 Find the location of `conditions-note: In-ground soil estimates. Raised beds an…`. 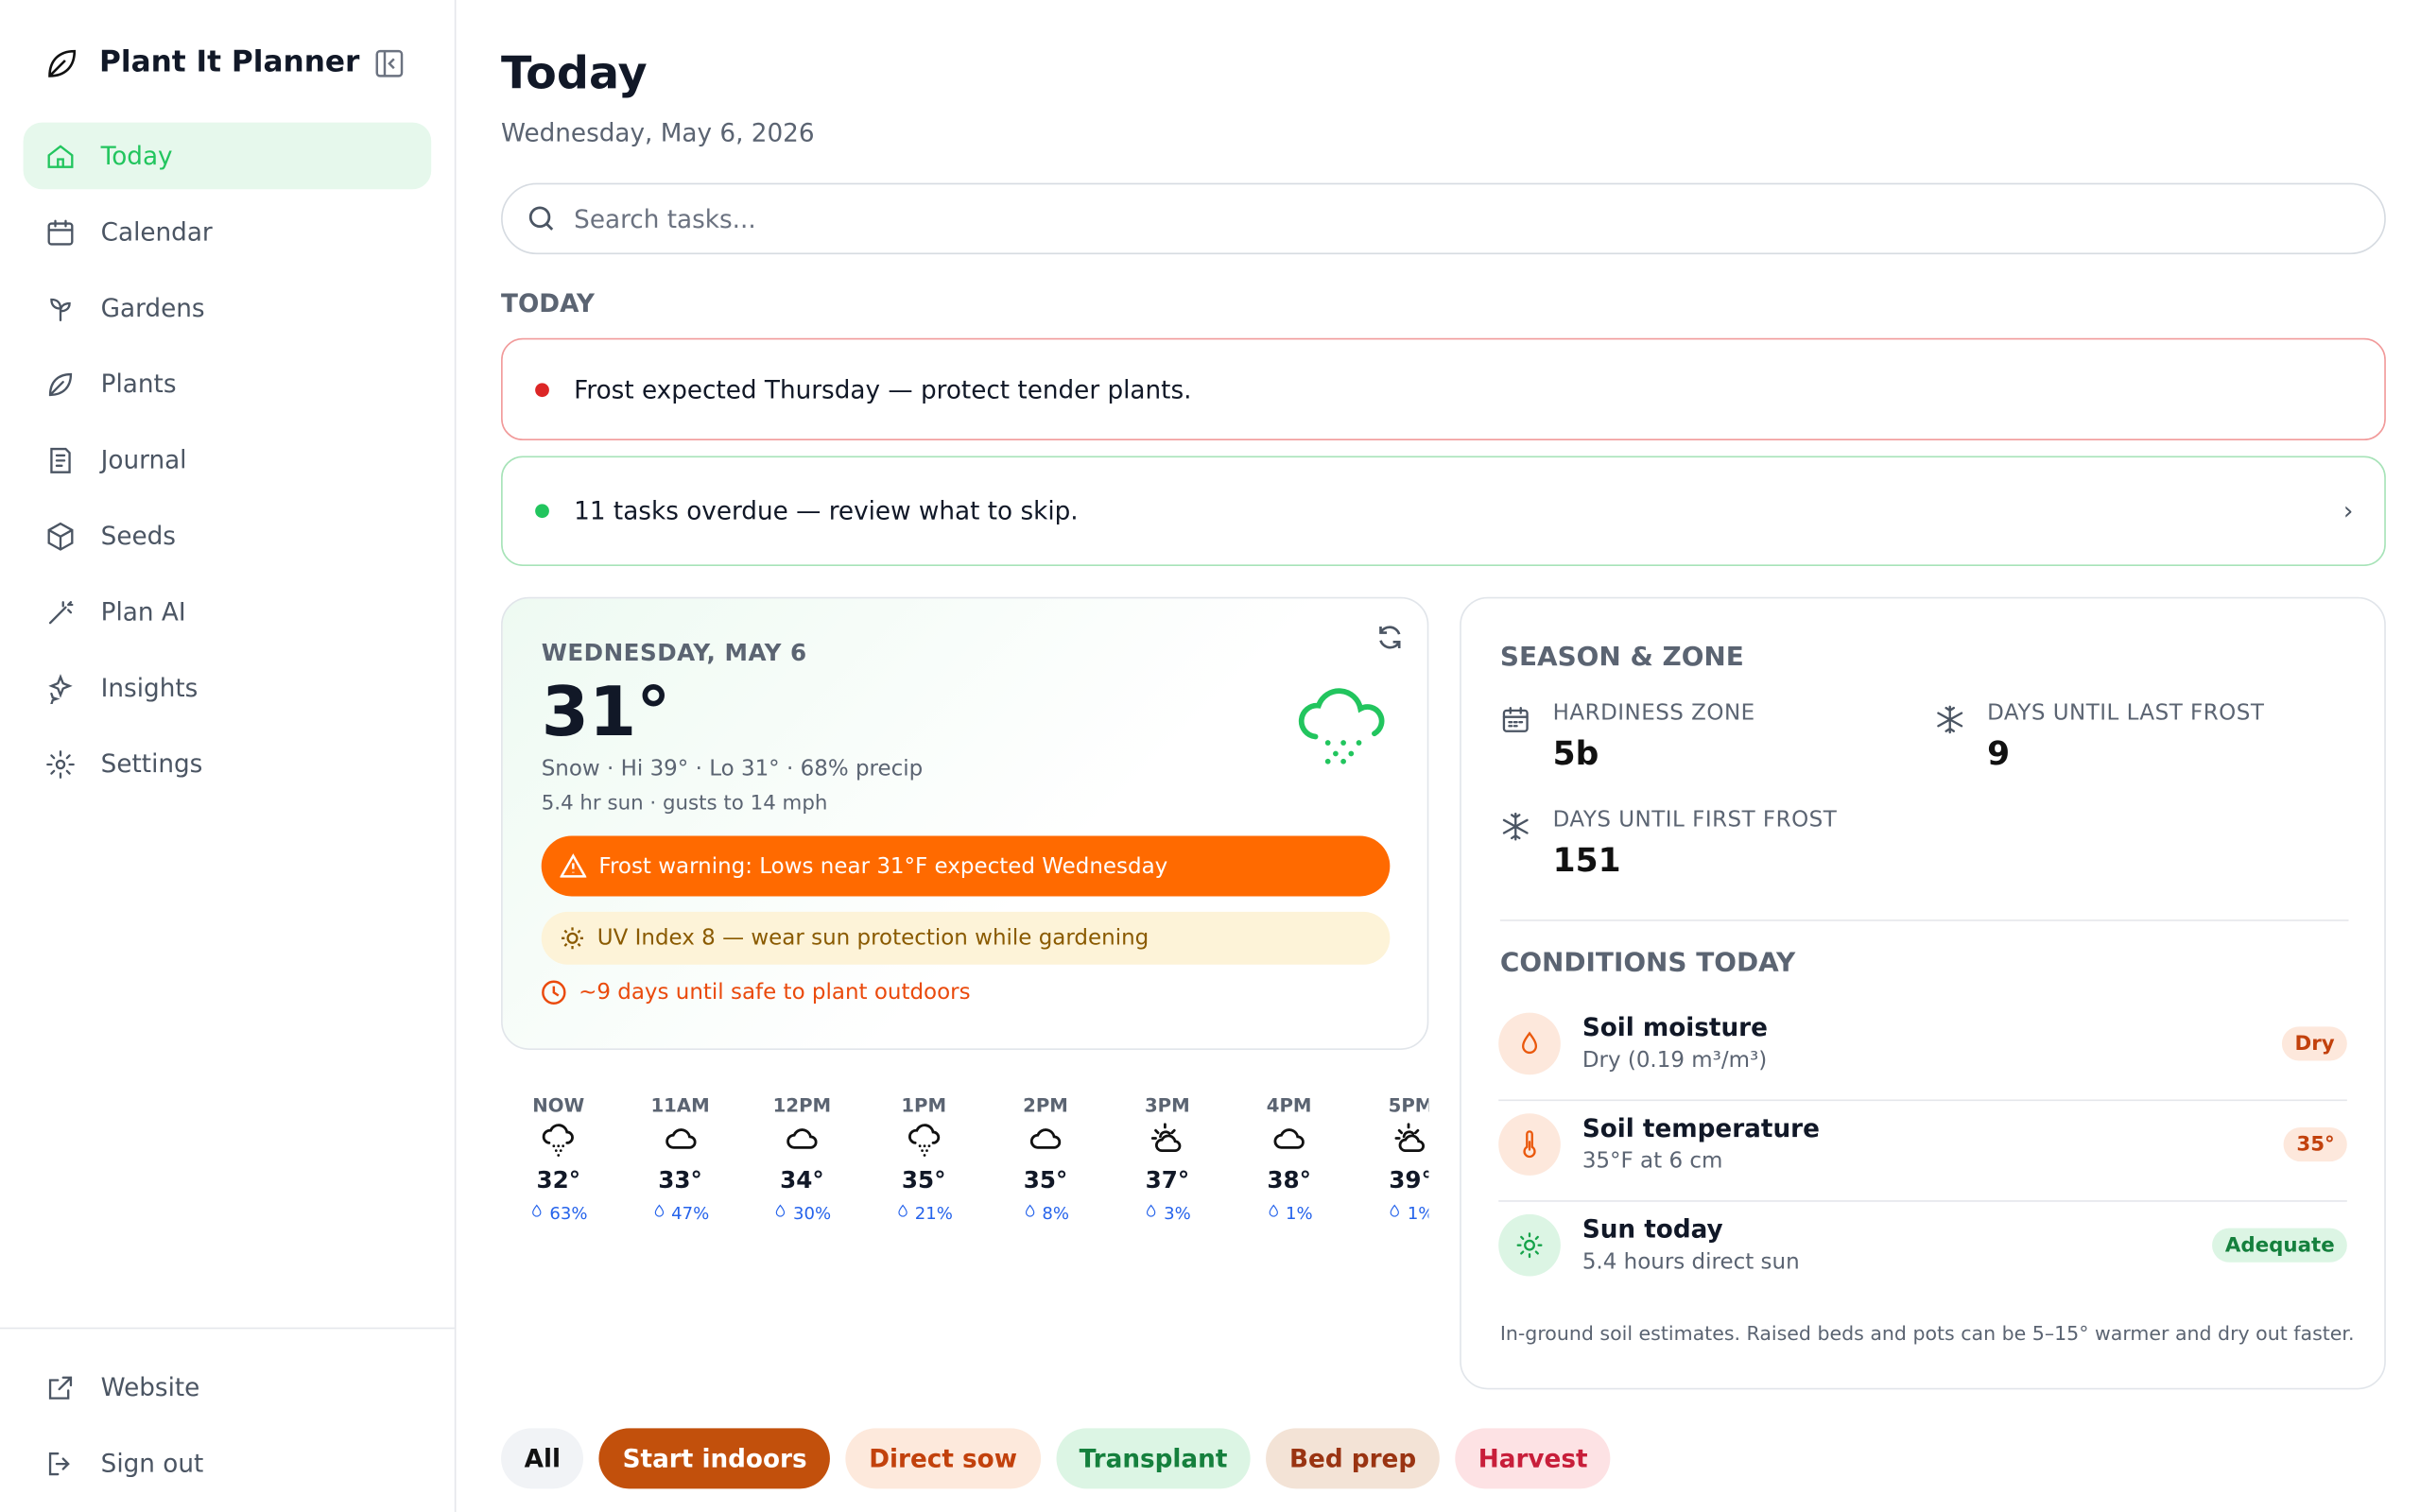

conditions-note: In-ground soil estimates. Raised beds an… is located at coordinates (1927, 1333).